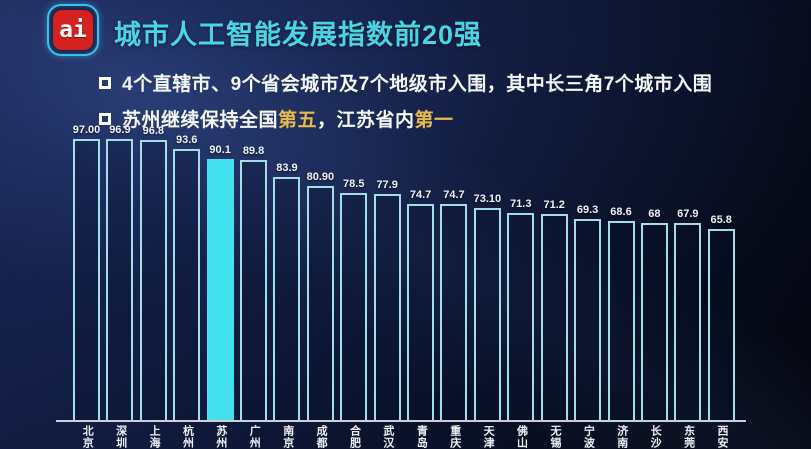  I want to click on city-label: 无锡, so click(554, 437).